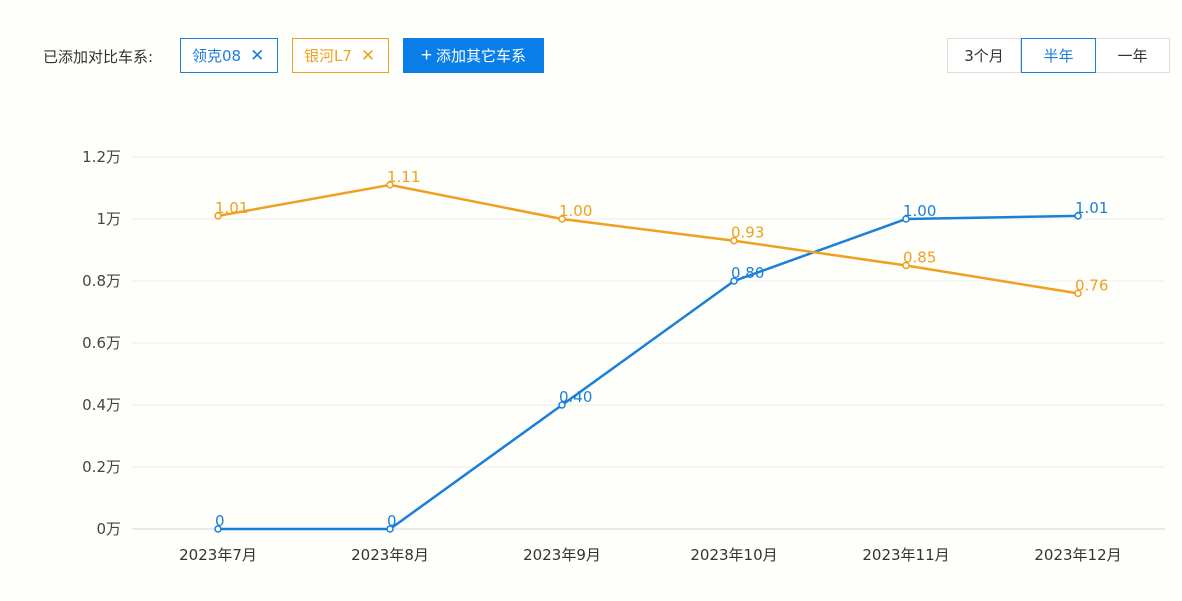 The width and height of the screenshot is (1182, 601). I want to click on range-option-one-year: 一年, so click(1133, 55).